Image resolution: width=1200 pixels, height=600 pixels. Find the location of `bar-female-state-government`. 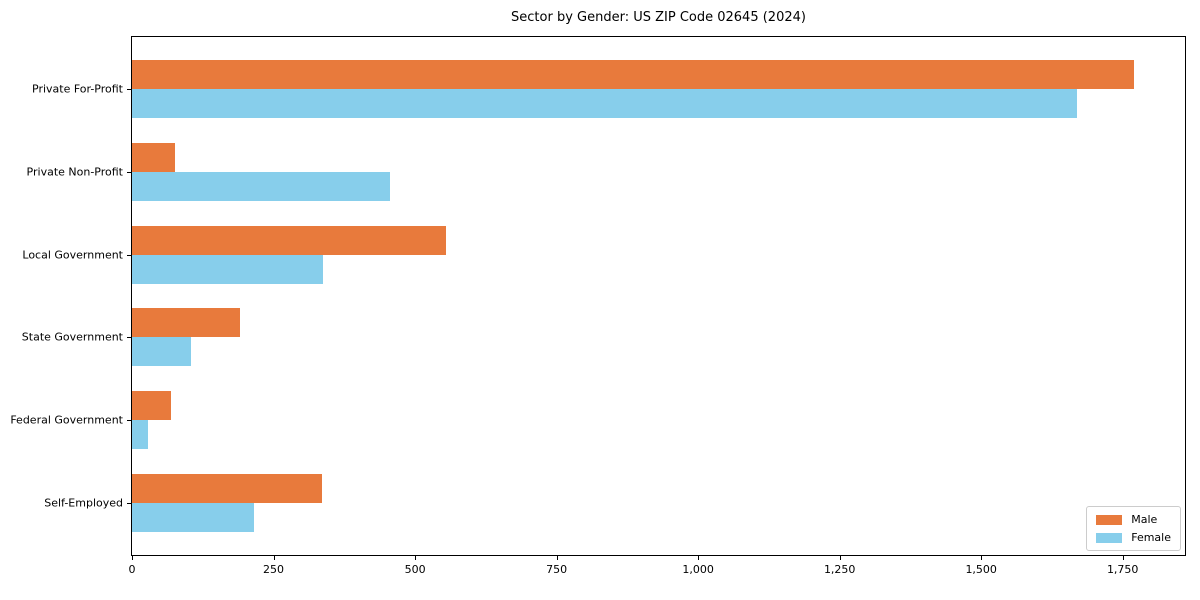

bar-female-state-government is located at coordinates (162, 352).